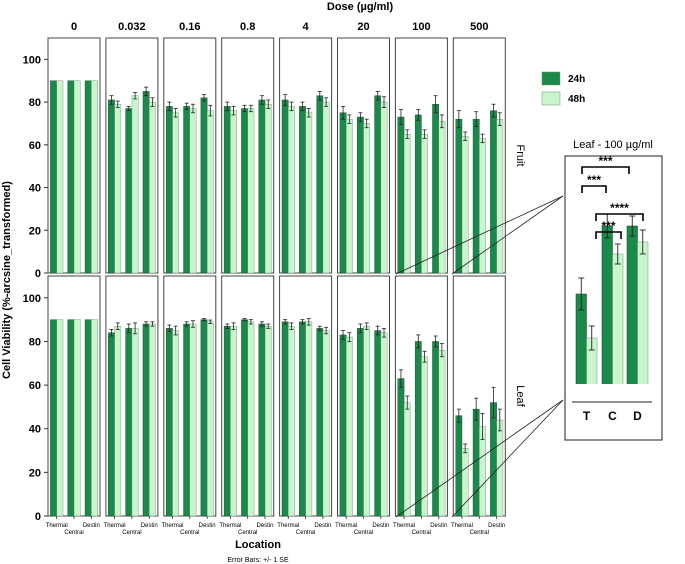 Image resolution: width=685 pixels, height=564 pixels. Describe the element at coordinates (605, 161) in the screenshot. I see `significance-stars: ***` at that location.